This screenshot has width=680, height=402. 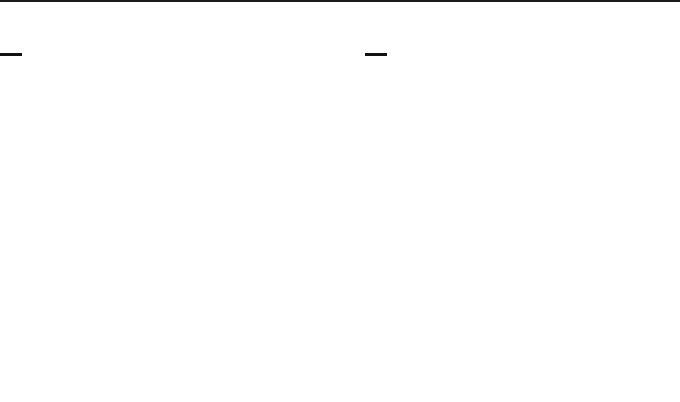 I want to click on bar-title-tick, so click(x=376, y=54).